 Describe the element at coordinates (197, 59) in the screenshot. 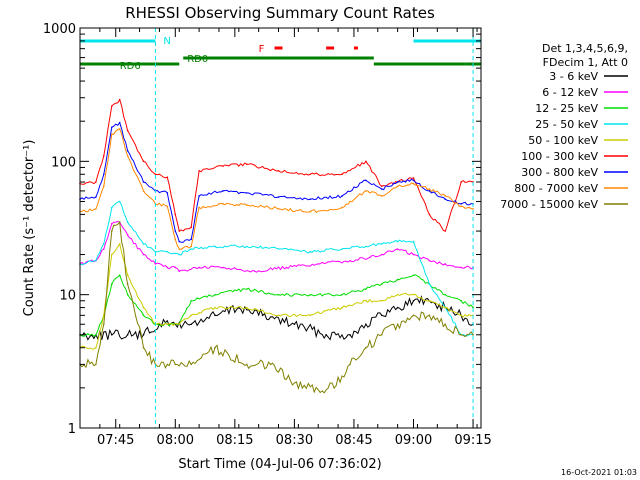

I see `flag-label-rd0: RD0` at that location.